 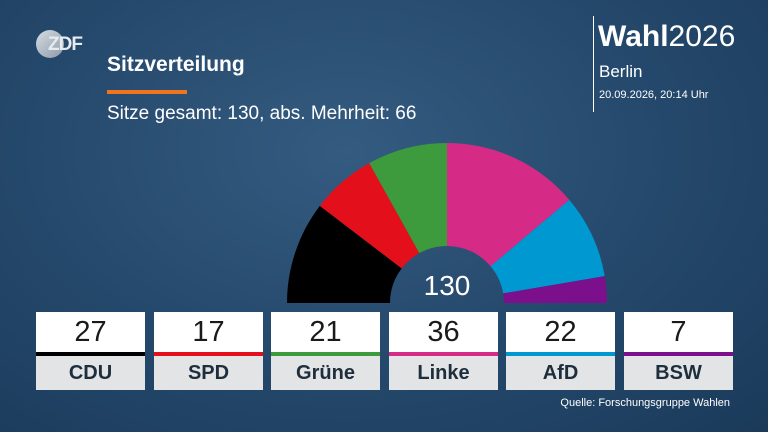 I want to click on party-card-bsw: 7 BSW, so click(x=678, y=351).